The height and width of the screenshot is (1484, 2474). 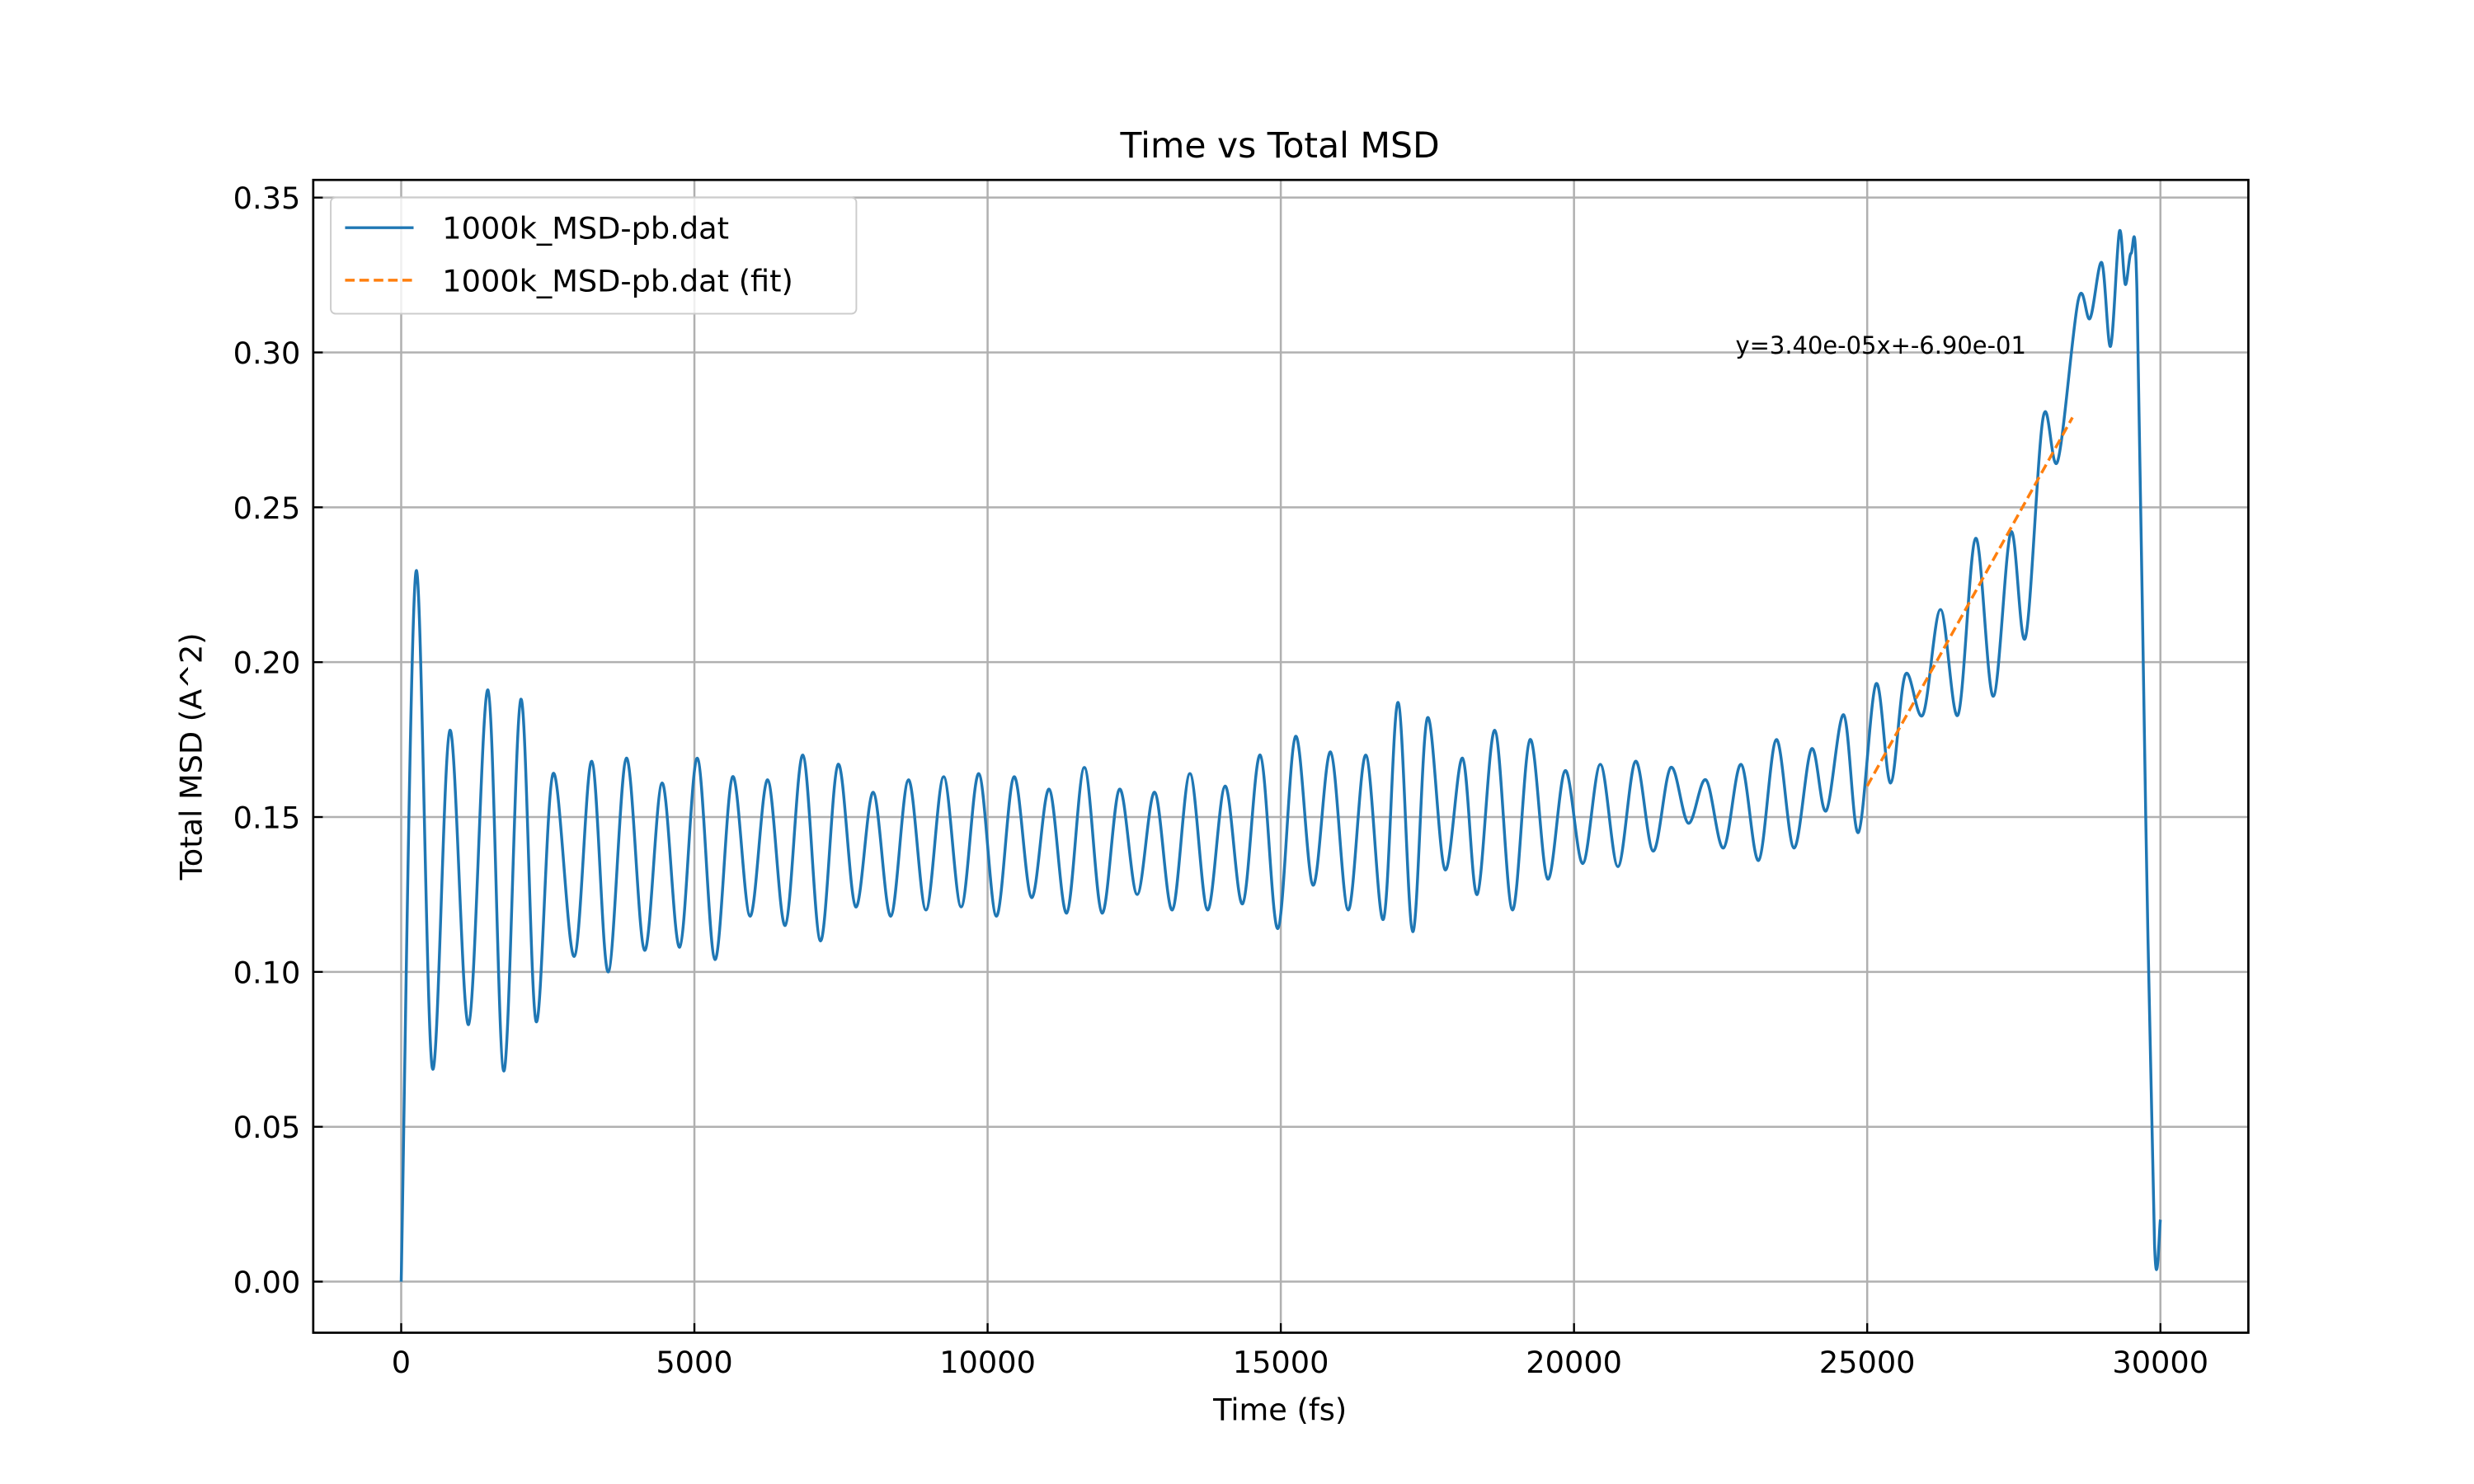 What do you see at coordinates (267, 509) in the screenshot?
I see `y-tick-label: 0.25` at bounding box center [267, 509].